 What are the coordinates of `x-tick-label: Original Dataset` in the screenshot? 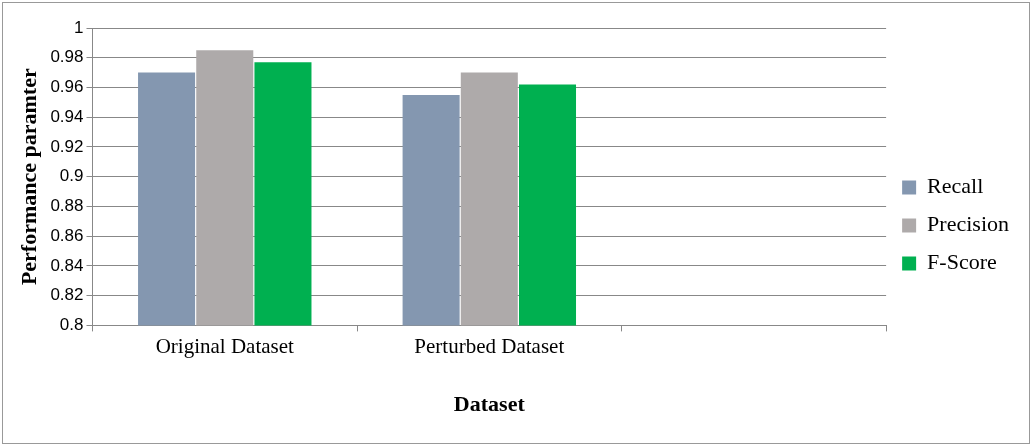 It's located at (225, 345).